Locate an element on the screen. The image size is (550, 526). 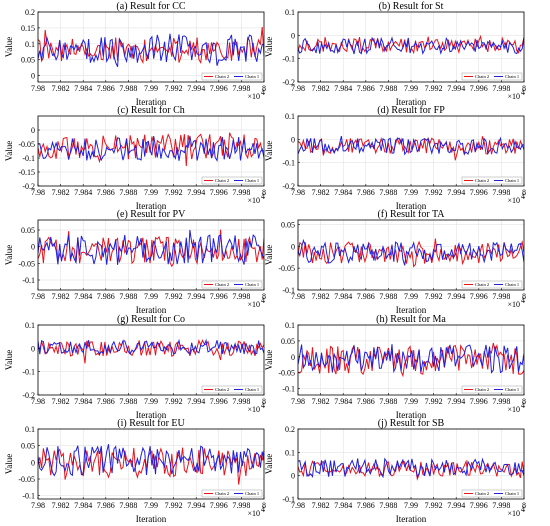
subplot-title: (c) Result for Ch is located at coordinates (151, 110).